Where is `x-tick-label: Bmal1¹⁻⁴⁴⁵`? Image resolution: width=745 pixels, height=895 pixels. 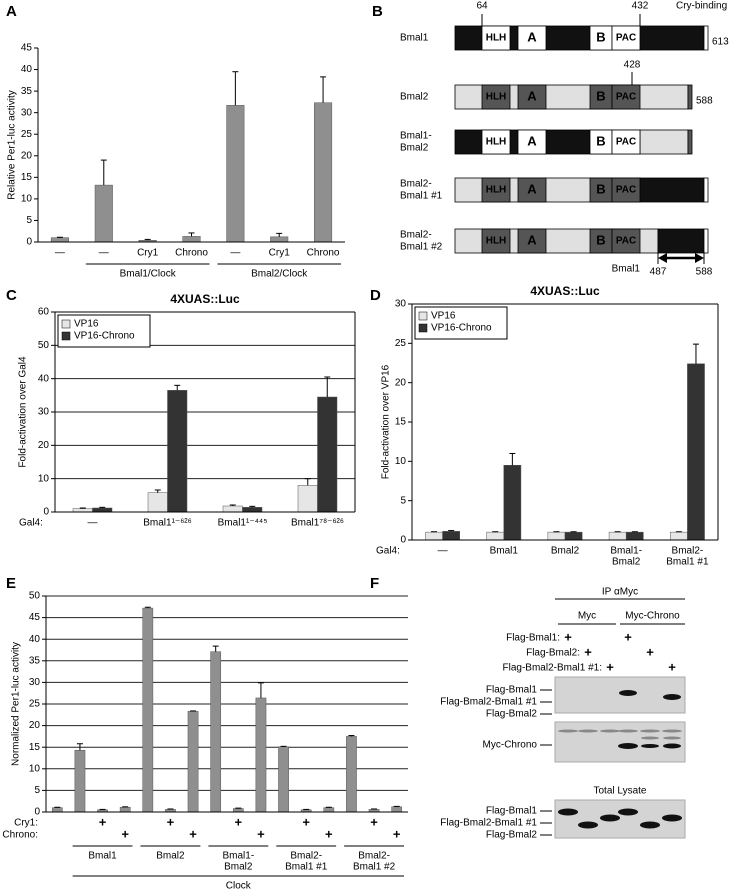
x-tick-label: Bmal1¹⁻⁴⁴⁵ is located at coordinates (243, 523).